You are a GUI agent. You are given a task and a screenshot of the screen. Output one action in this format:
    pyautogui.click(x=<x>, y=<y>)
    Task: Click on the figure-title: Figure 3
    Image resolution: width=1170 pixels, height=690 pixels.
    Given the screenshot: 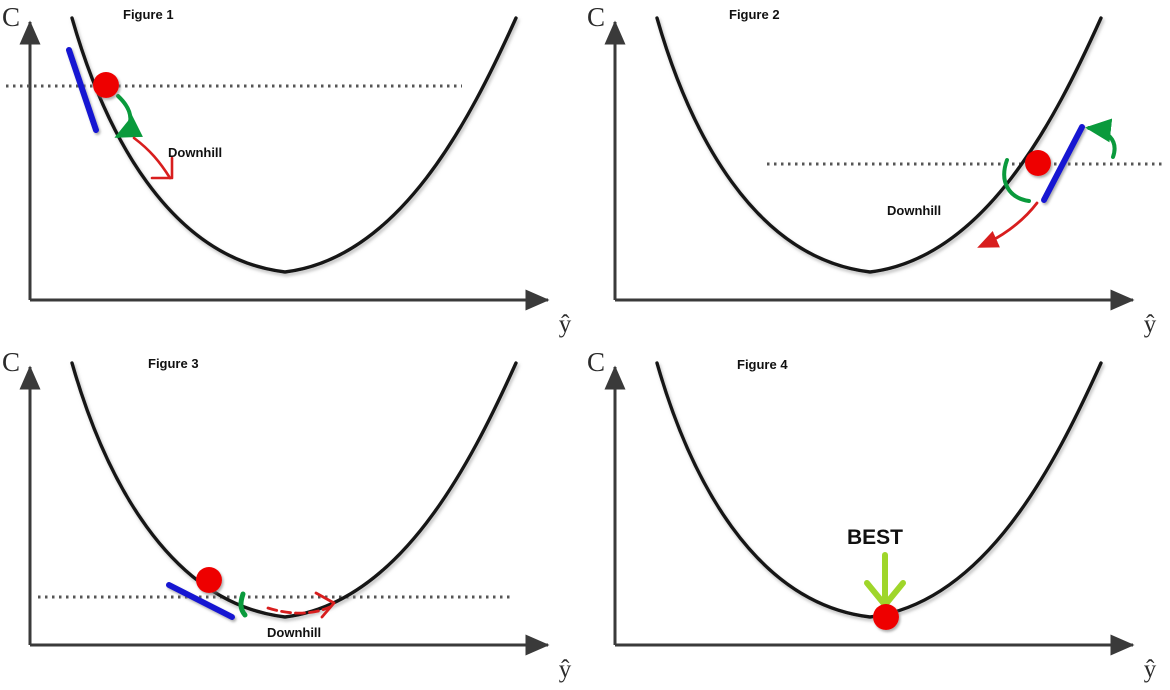 What is the action you would take?
    pyautogui.click(x=173, y=363)
    